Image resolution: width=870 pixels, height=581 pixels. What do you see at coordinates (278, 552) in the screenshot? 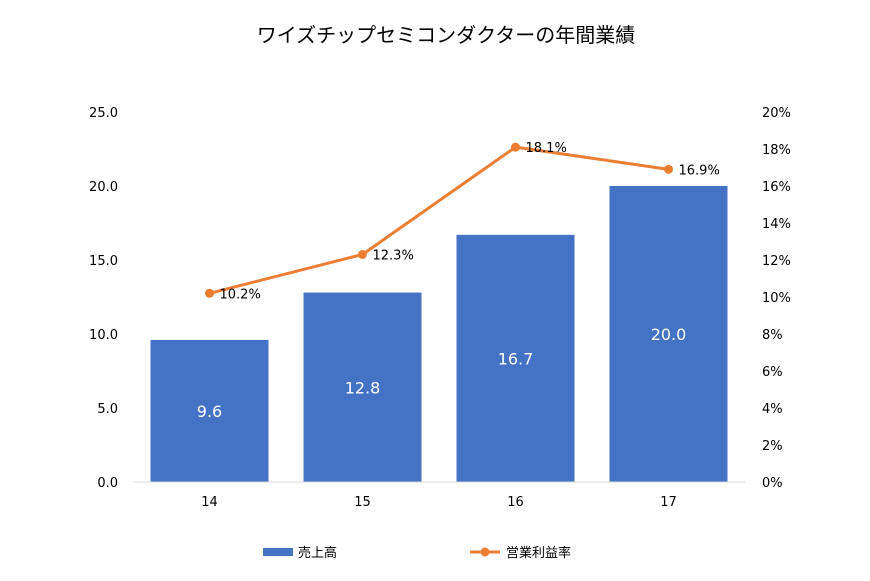
I see `legend-swatch-bar` at bounding box center [278, 552].